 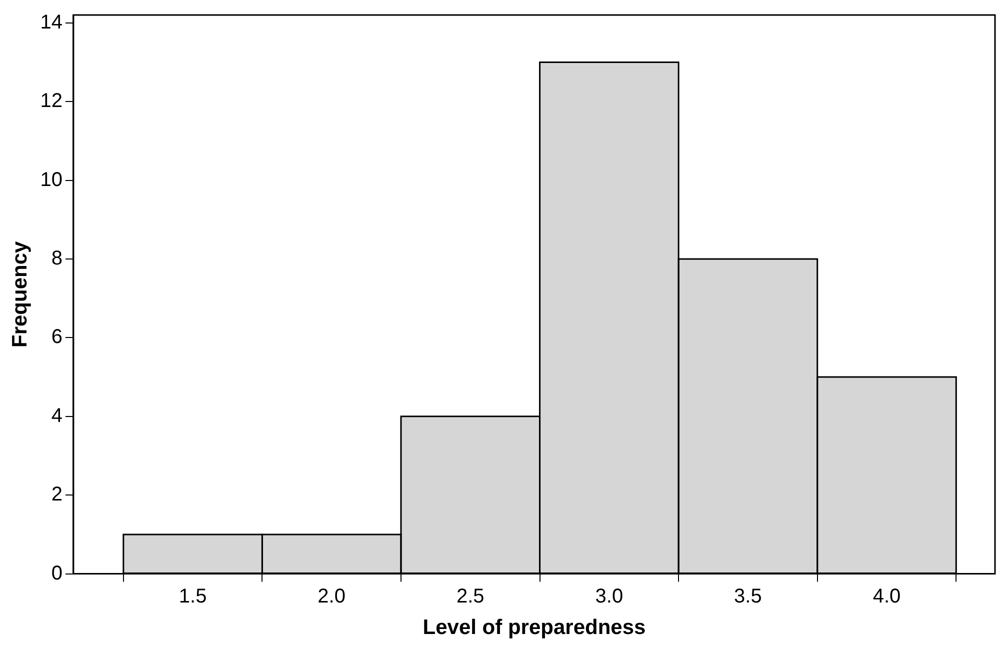 I want to click on x-tick-label: 3.5, so click(x=748, y=596).